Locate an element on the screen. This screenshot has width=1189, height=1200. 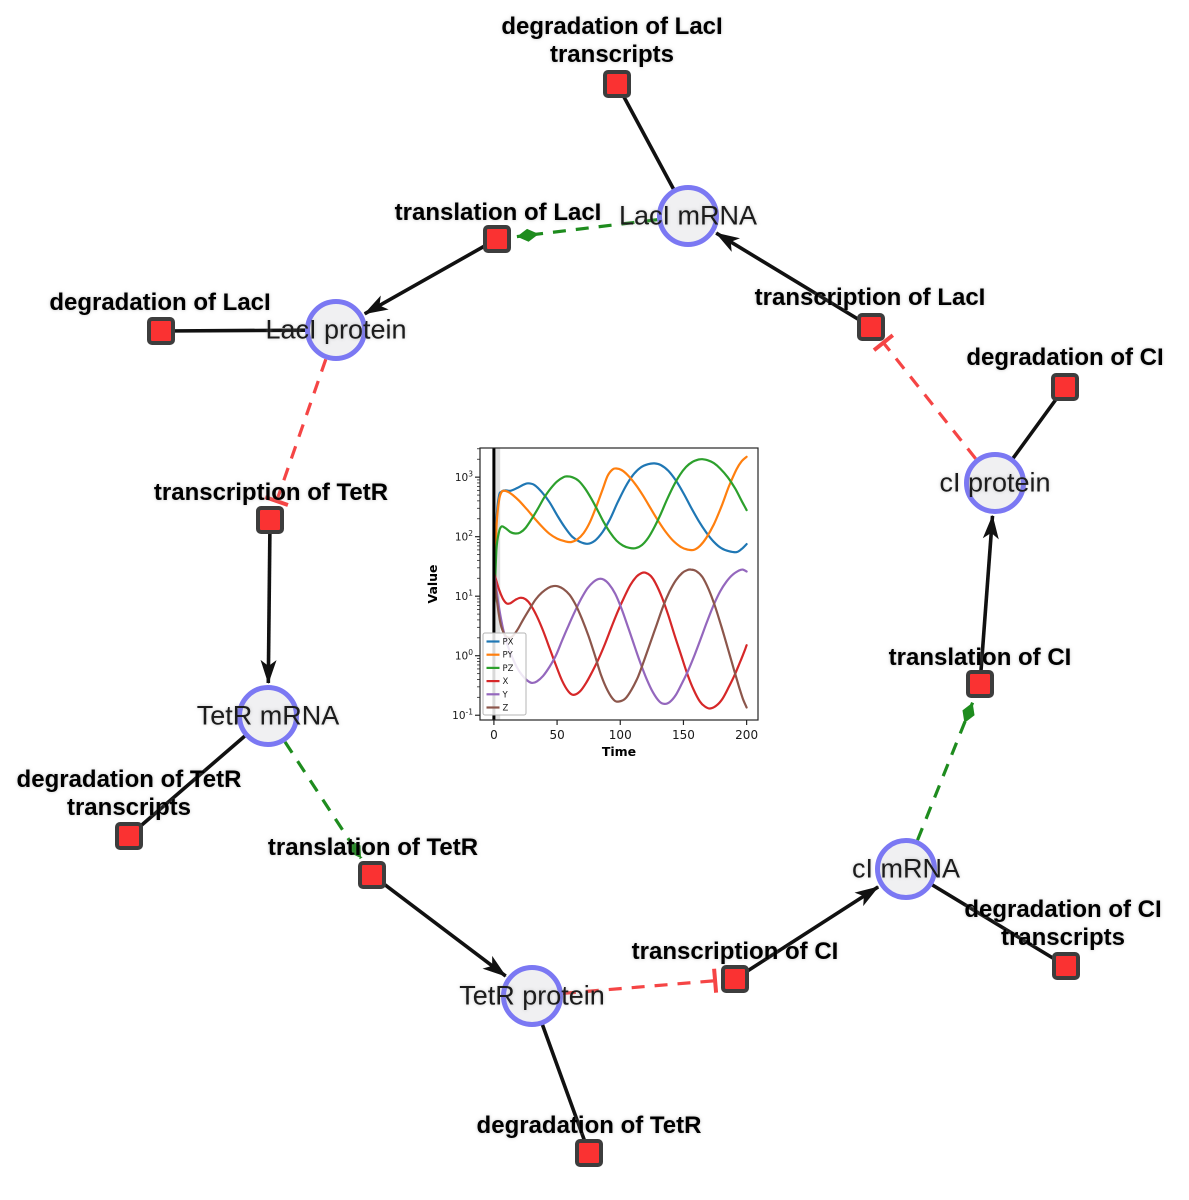
y-axis-label: Value is located at coordinates (432, 583).